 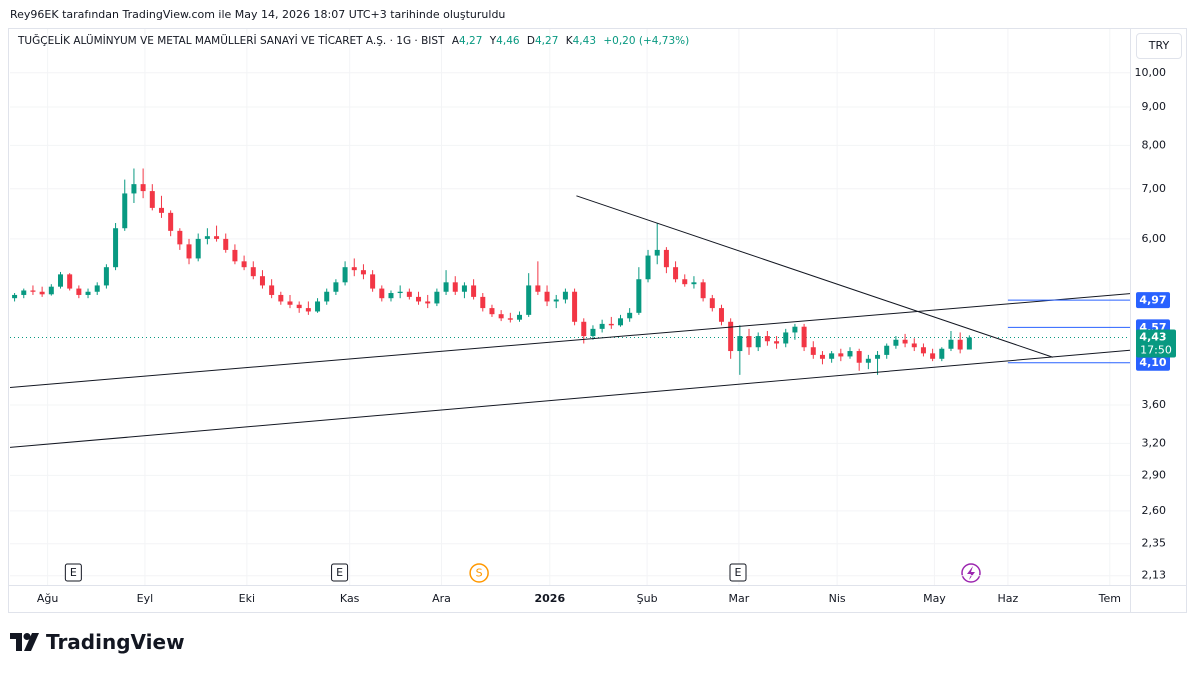 I want to click on price-tag-label: 4,10, so click(x=1152, y=362).